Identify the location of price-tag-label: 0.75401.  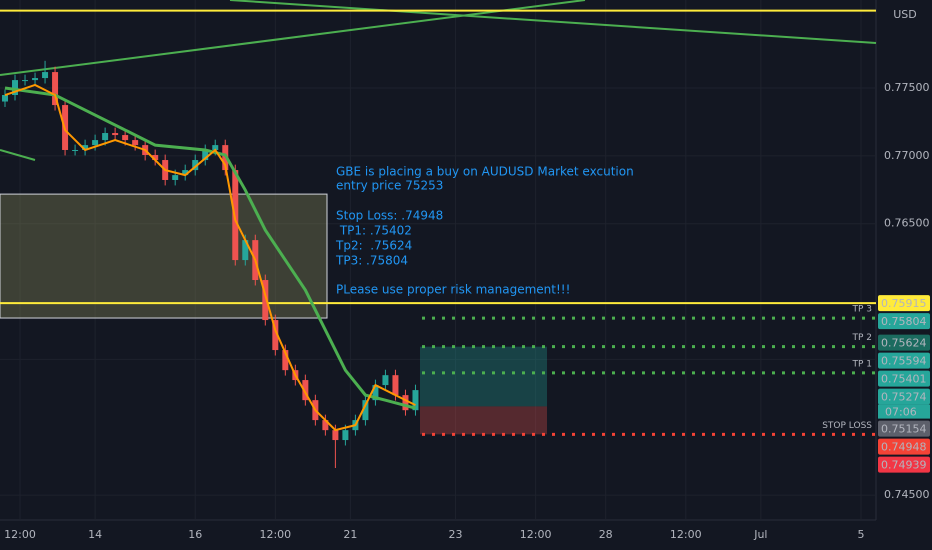
(904, 379).